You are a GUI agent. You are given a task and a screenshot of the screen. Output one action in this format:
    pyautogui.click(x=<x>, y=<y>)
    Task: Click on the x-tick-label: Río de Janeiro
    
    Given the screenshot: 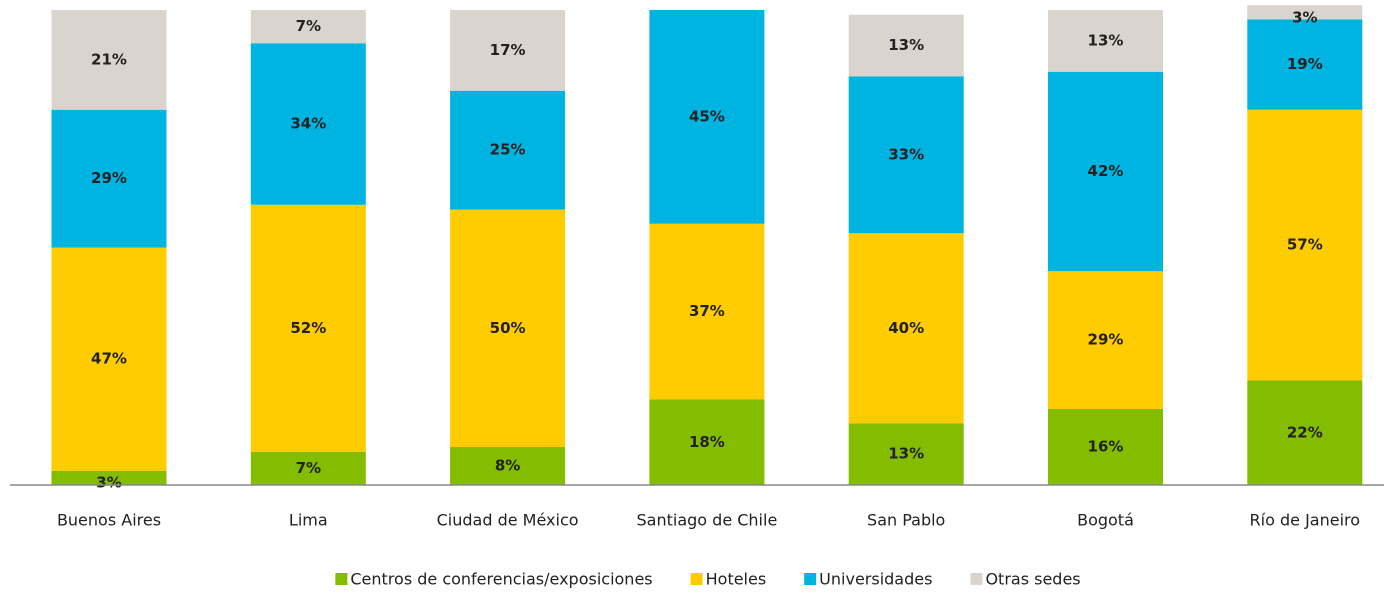 What is the action you would take?
    pyautogui.click(x=1305, y=520)
    